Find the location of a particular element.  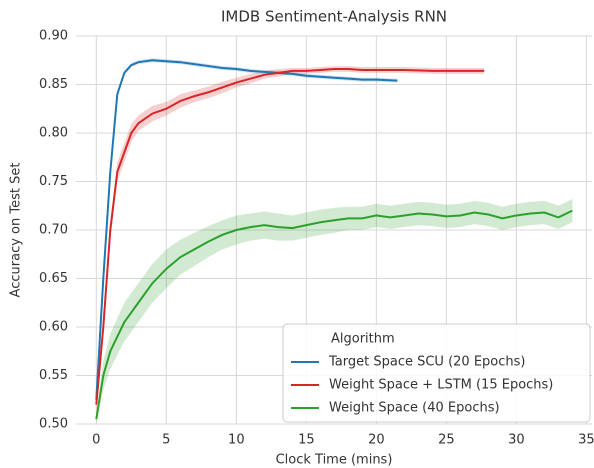

y-tick-label: 0.65 is located at coordinates (53, 278).